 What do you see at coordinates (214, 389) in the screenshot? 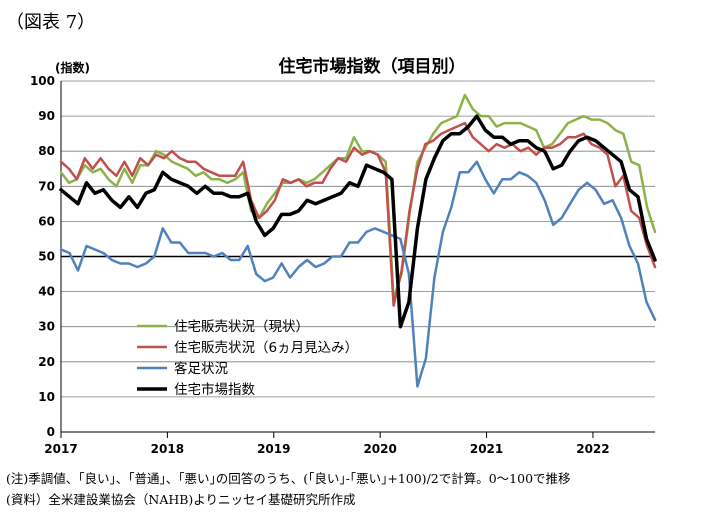
I see `legend-label: 住宅市場指数` at bounding box center [214, 389].